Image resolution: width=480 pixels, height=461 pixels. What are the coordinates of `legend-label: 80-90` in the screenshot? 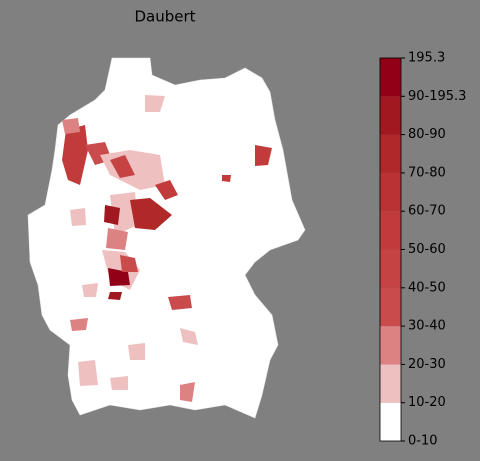 It's located at (427, 134).